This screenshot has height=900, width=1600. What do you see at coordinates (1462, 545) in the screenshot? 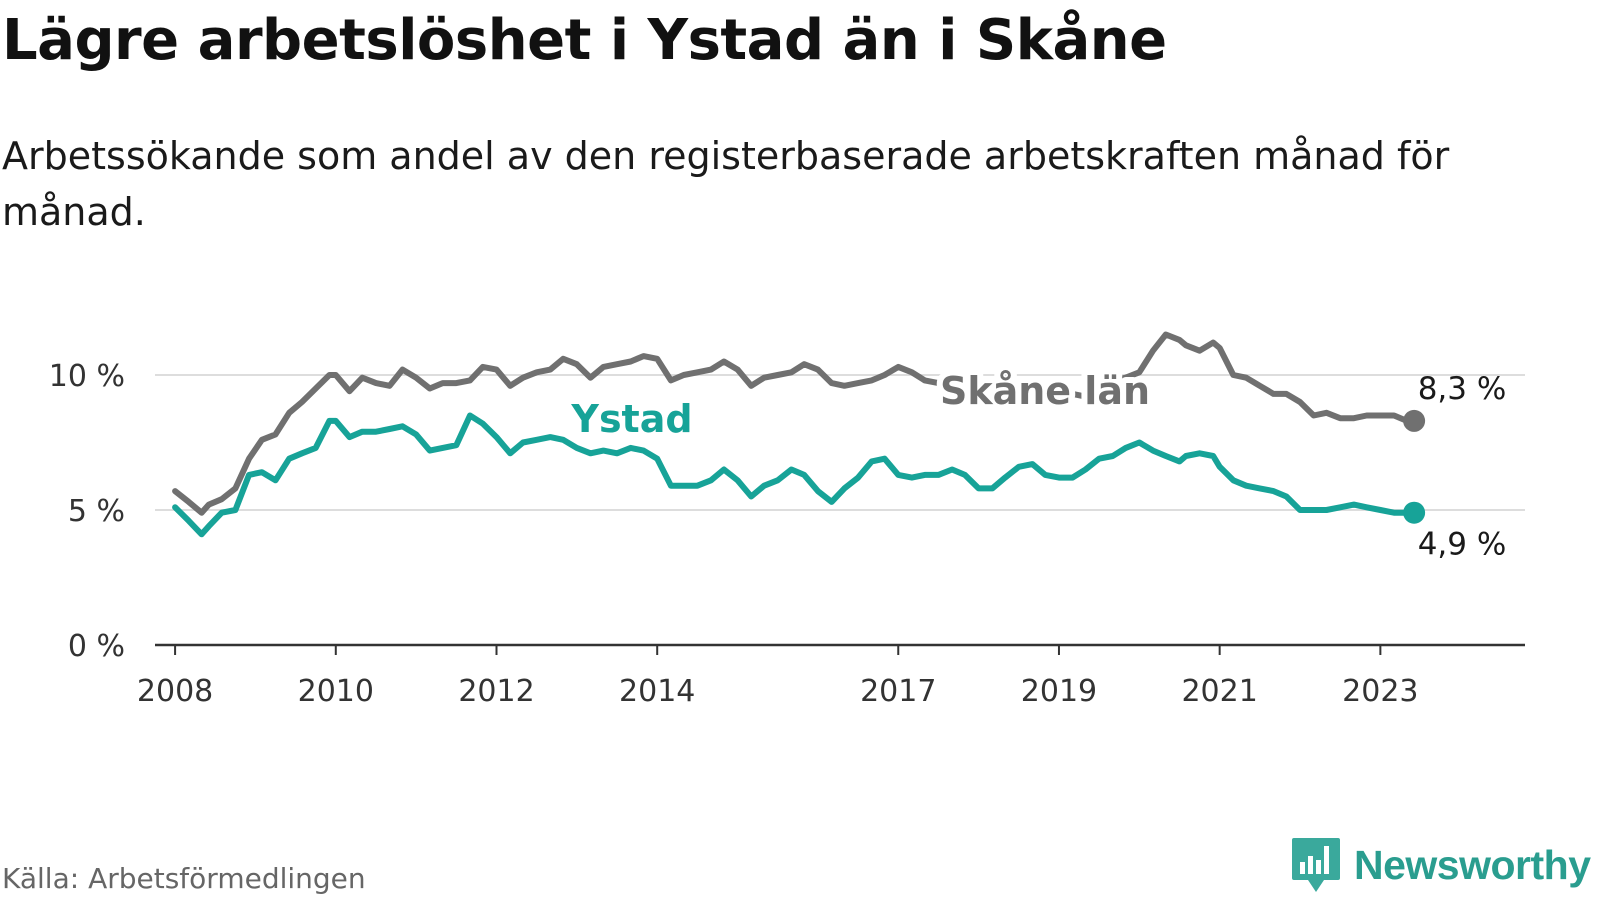
I see `end-value-label-ystad: 4,9 %` at bounding box center [1462, 545].